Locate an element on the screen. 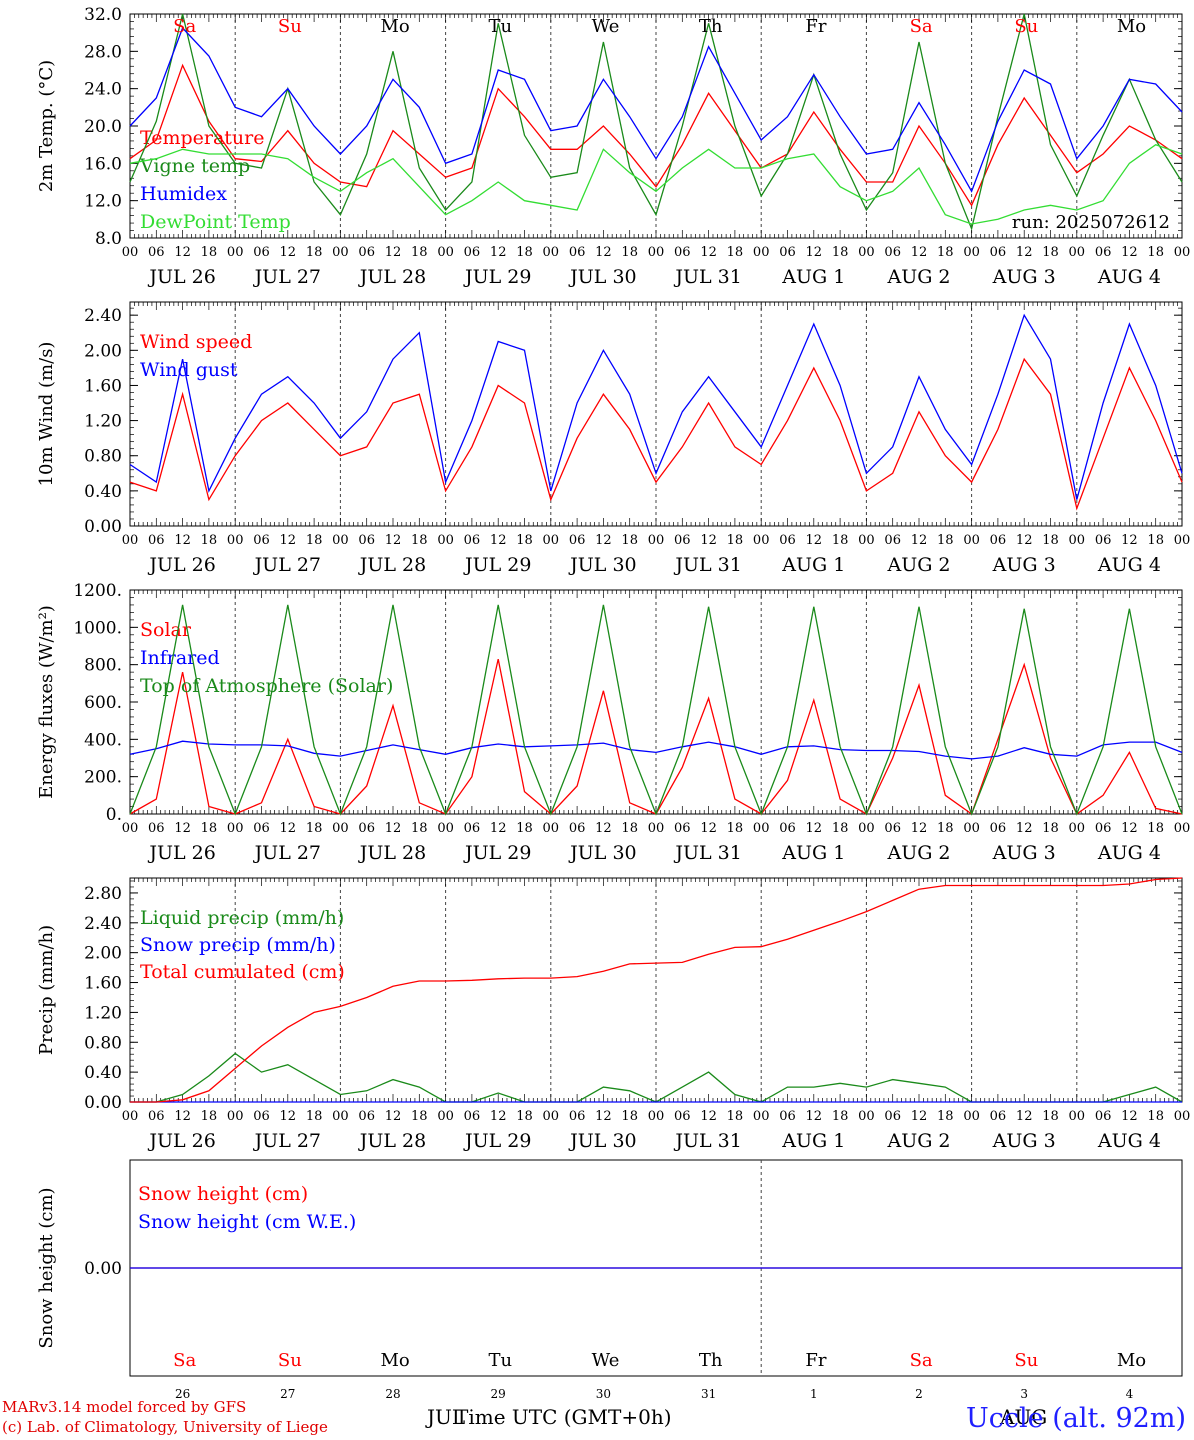 The height and width of the screenshot is (1440, 1194). y-tick-label: 32.0 is located at coordinates (103, 15).